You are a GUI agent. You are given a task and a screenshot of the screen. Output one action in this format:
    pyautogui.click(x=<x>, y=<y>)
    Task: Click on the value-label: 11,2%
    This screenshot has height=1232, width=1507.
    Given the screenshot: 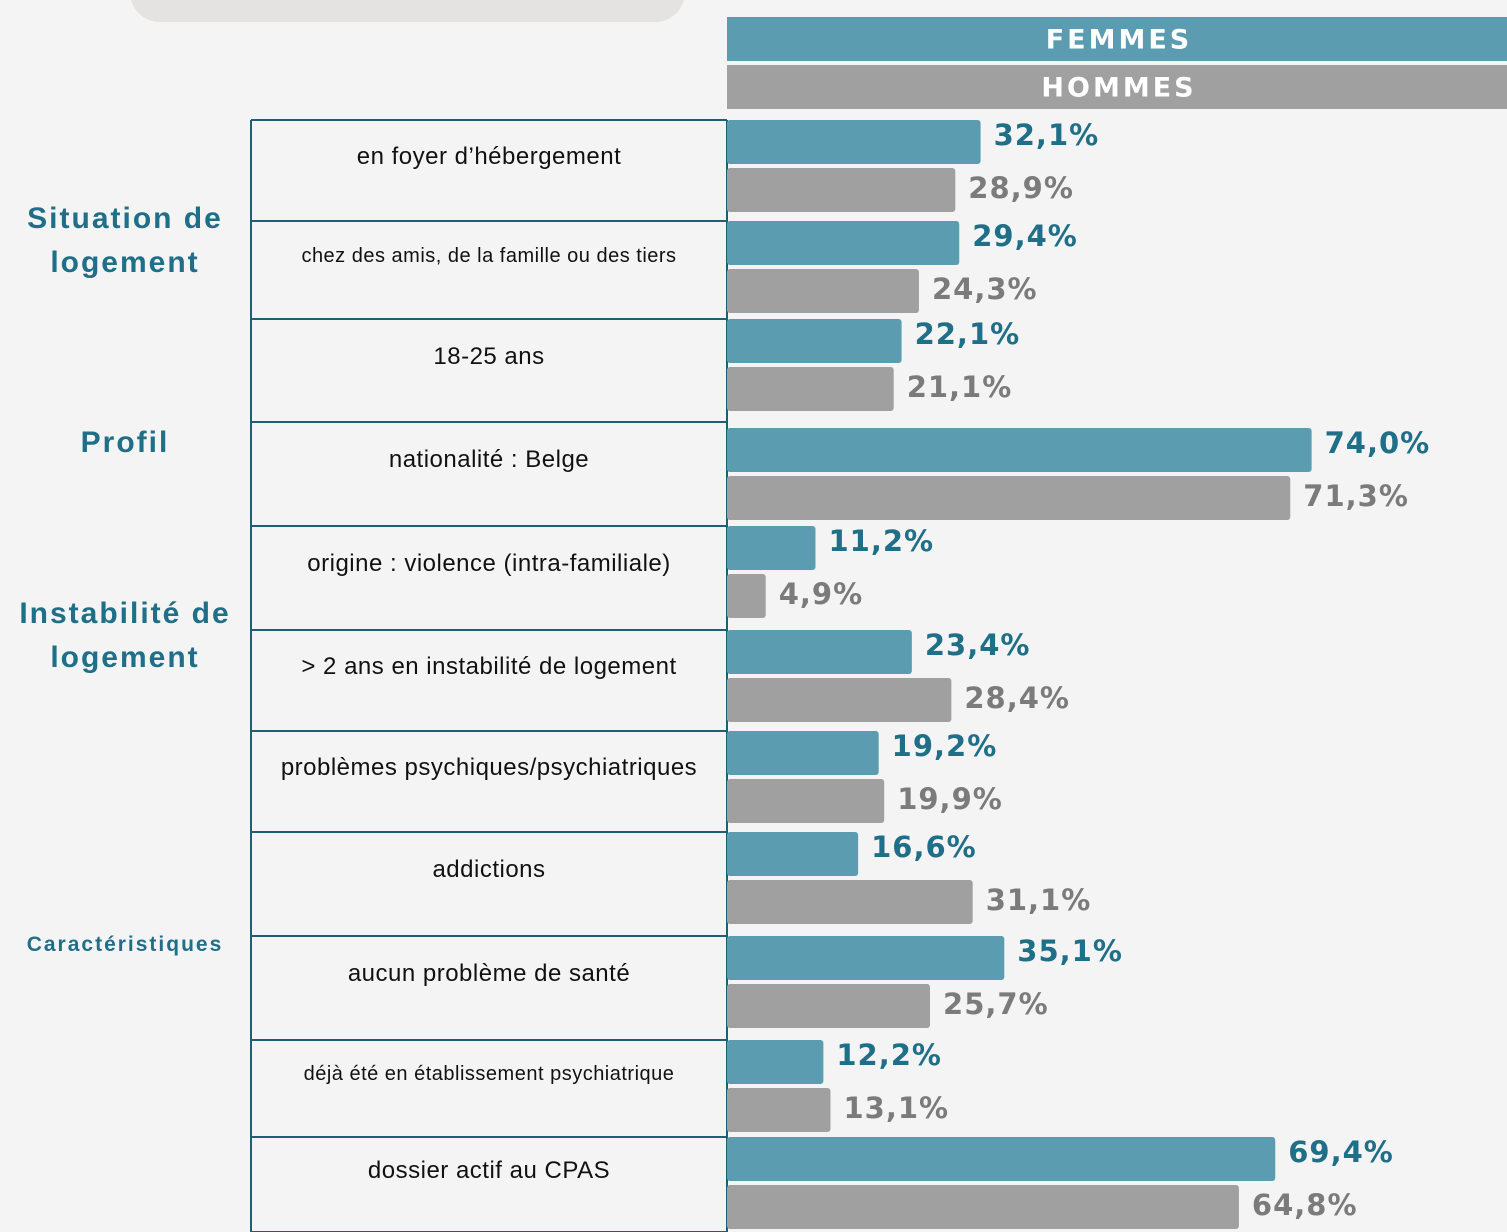 What is the action you would take?
    pyautogui.click(x=881, y=541)
    